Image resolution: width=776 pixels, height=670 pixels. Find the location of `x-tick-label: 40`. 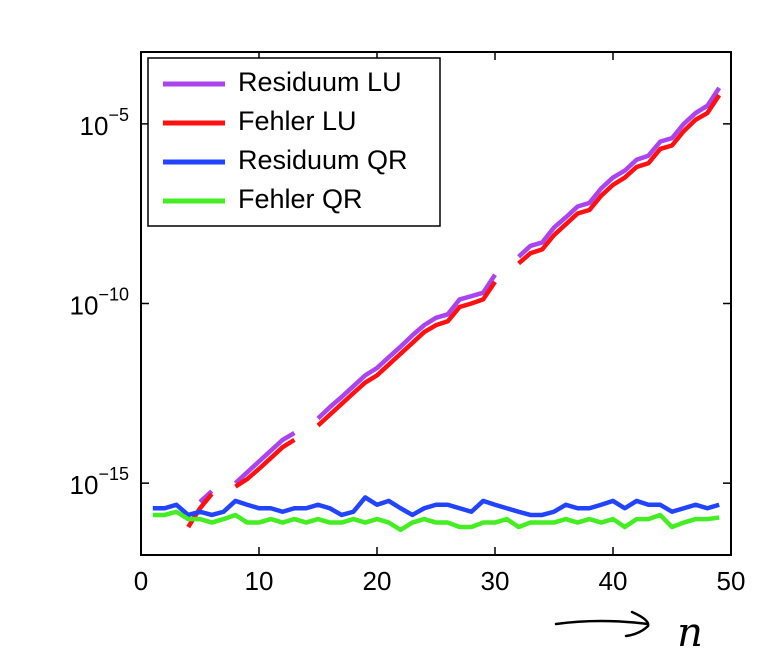

x-tick-label: 40 is located at coordinates (613, 581).